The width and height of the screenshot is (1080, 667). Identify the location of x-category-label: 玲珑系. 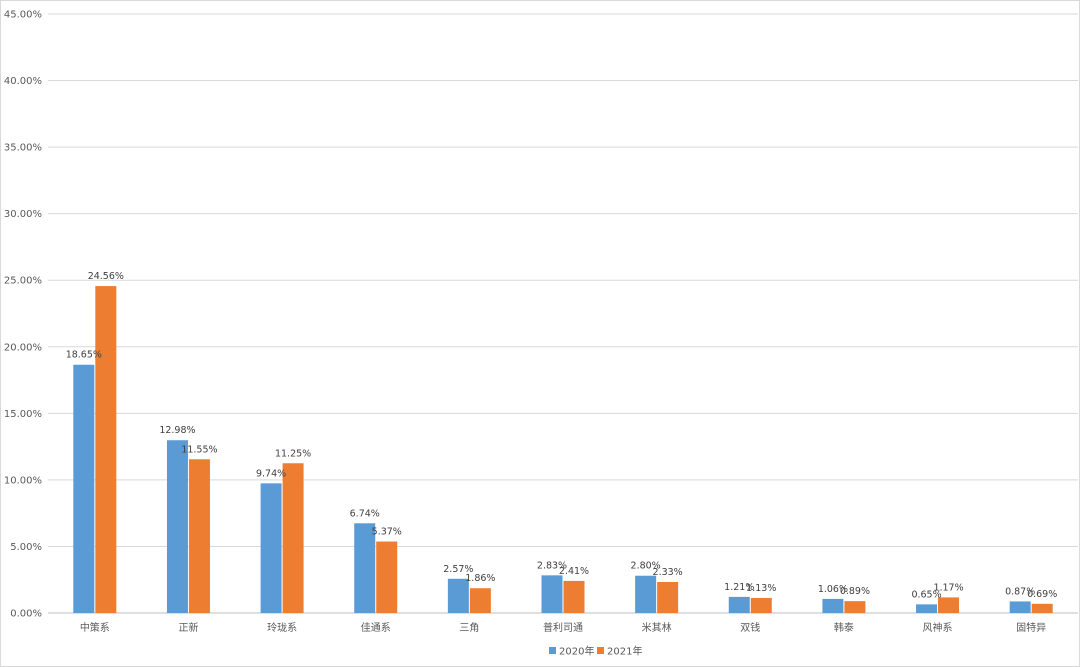
(282, 628).